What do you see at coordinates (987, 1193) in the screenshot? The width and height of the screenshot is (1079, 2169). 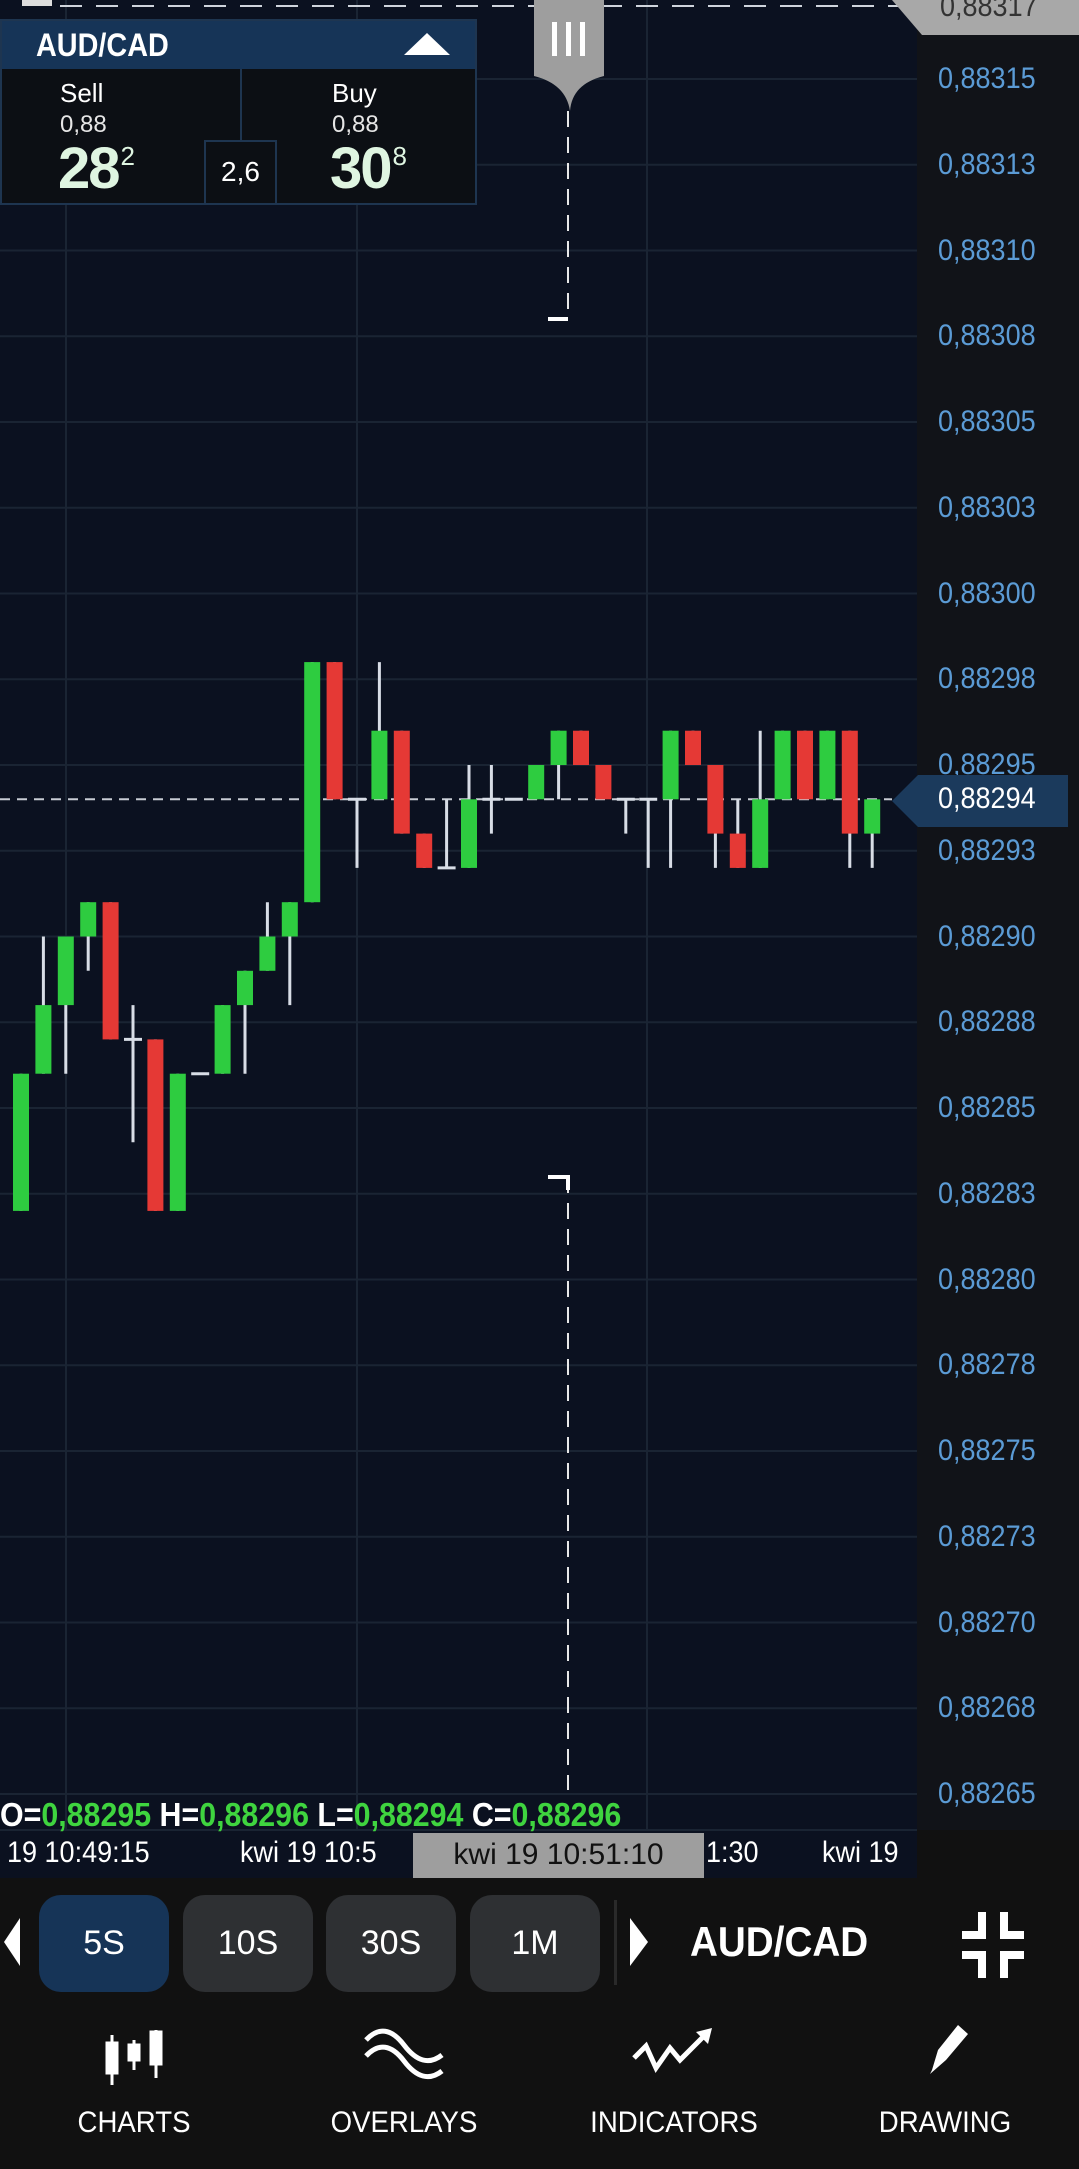 I see `price-axis-label: 0,88283` at bounding box center [987, 1193].